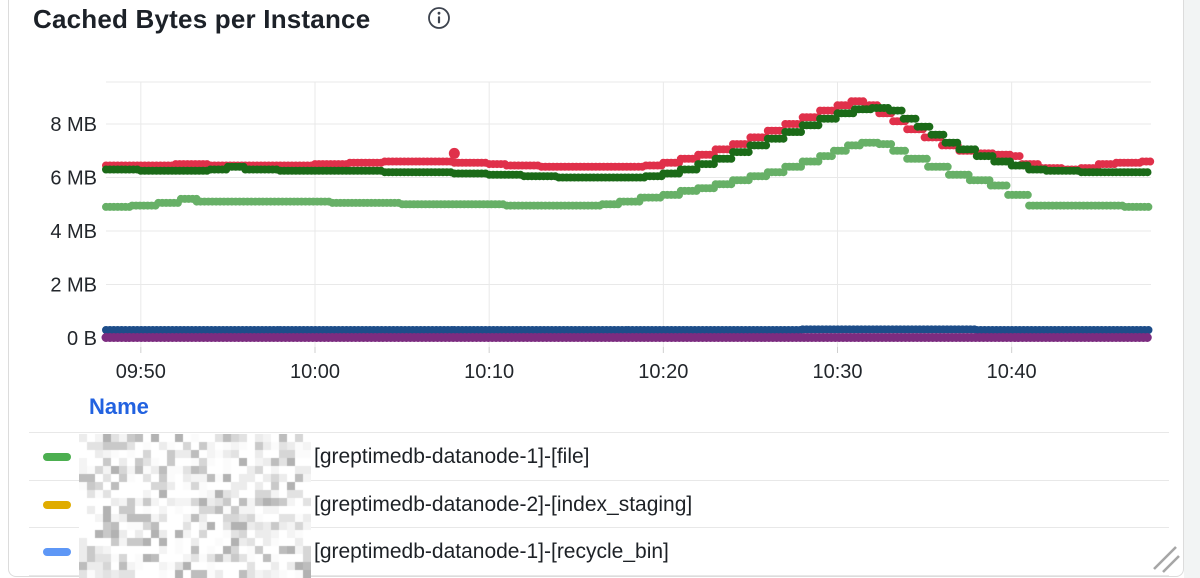  I want to click on legend-row-index-staging: [greptimedb-datanode-2]-[index_staging], so click(589, 504).